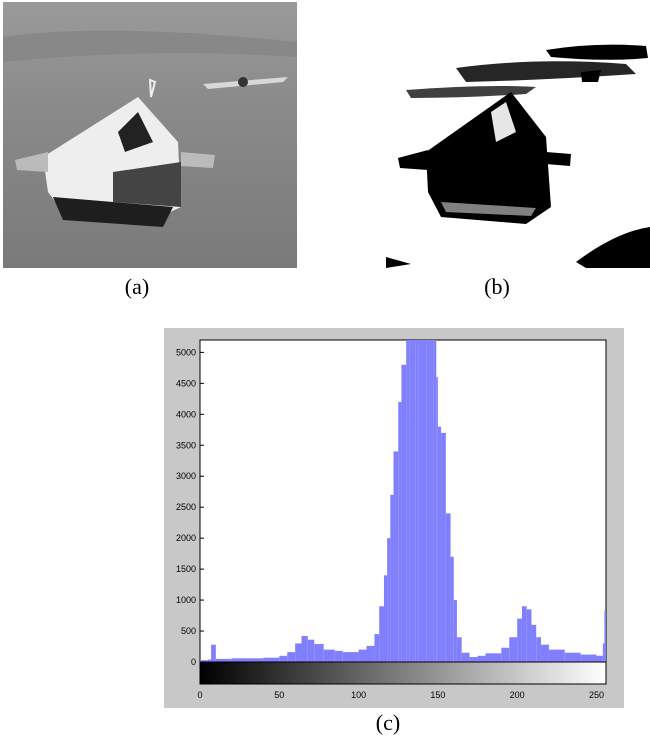 The height and width of the screenshot is (741, 650). I want to click on caption-b: (b), so click(497, 286).